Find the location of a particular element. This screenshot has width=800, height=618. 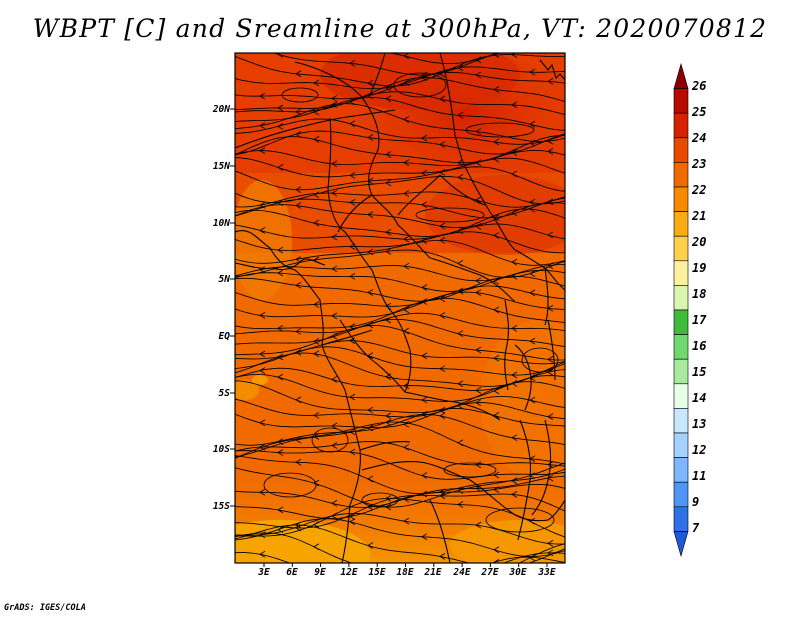

colorbar-label-20: 20 is located at coordinates (699, 242).